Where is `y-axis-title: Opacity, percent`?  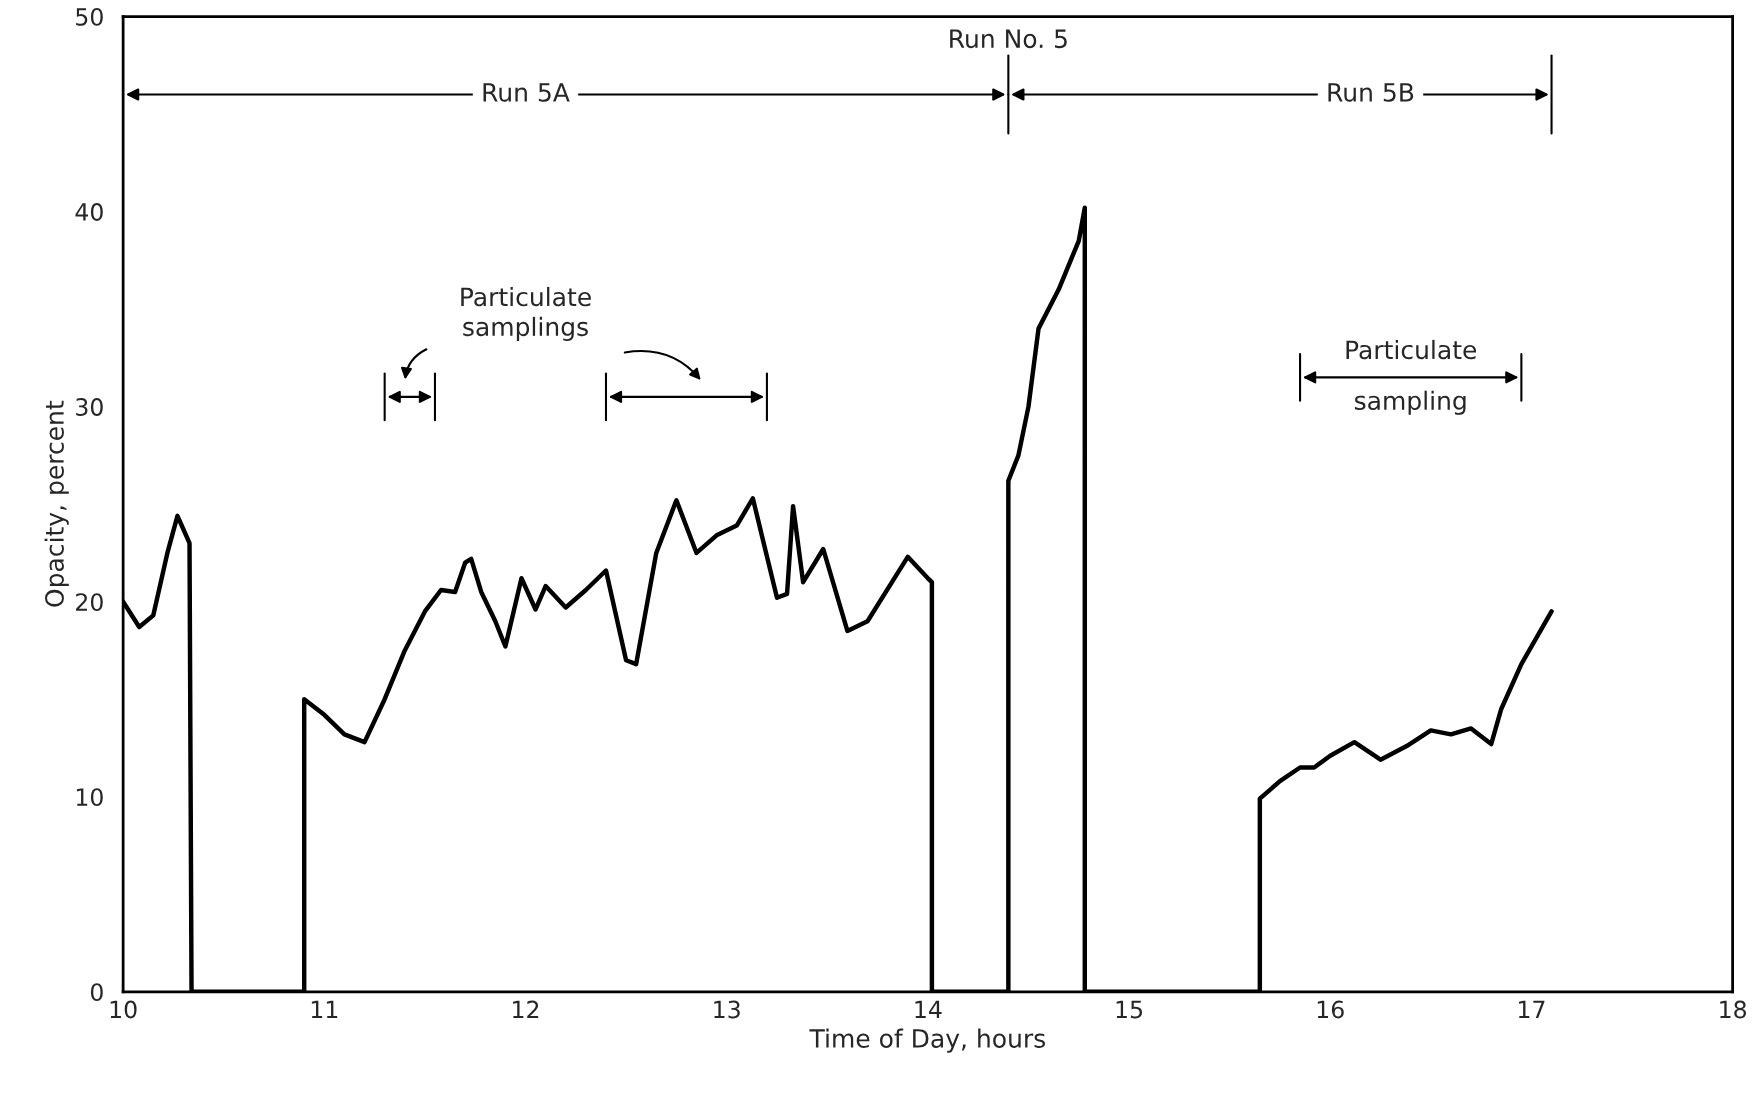 y-axis-title: Opacity, percent is located at coordinates (56, 503).